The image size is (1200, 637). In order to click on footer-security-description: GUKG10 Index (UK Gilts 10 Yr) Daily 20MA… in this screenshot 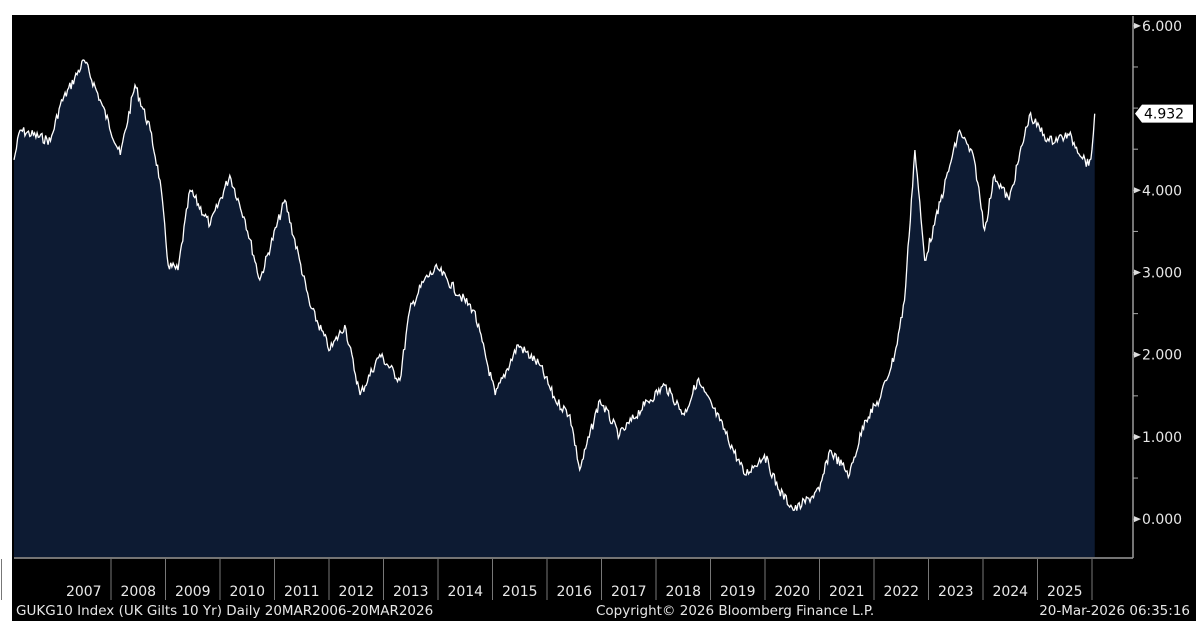, I will do `click(225, 611)`.